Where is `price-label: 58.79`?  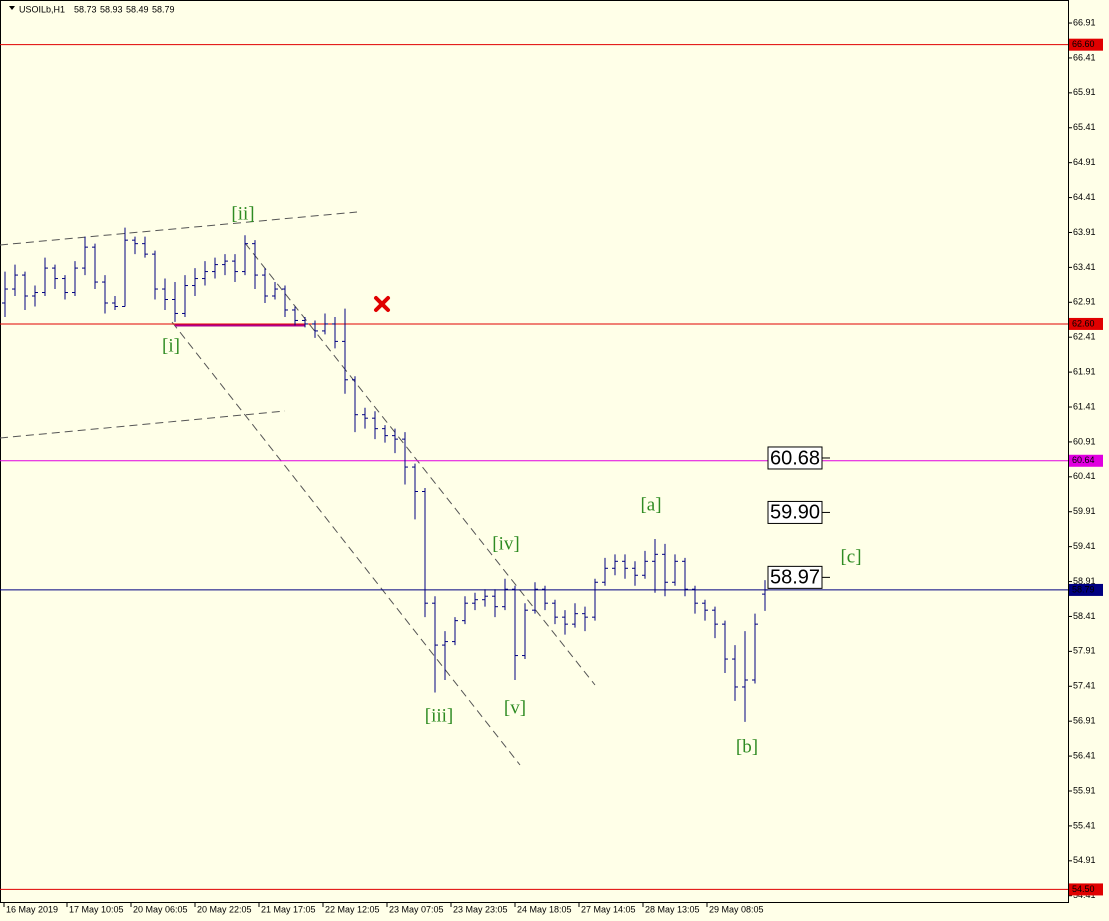 price-label: 58.79 is located at coordinates (1083, 589).